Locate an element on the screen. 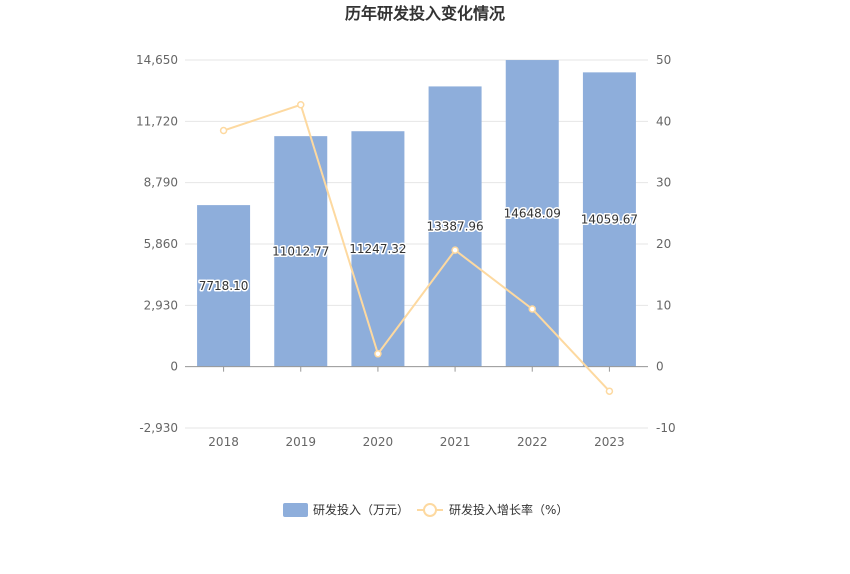 This screenshot has height=574, width=850. bar-2018 is located at coordinates (224, 286).